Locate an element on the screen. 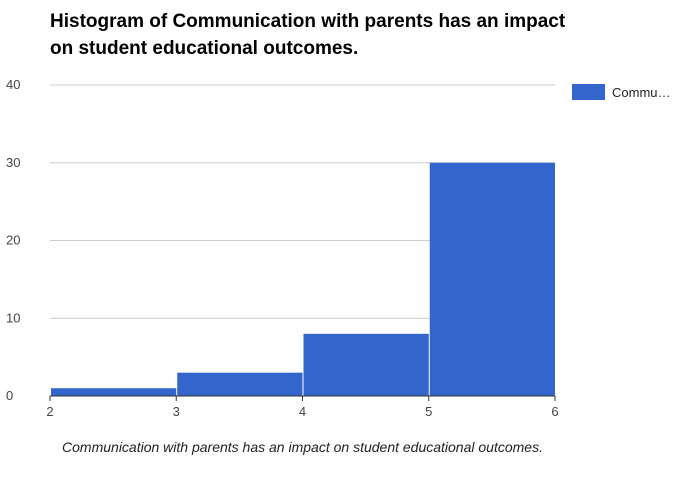 This screenshot has width=688, height=477. y-tick-label: 20 is located at coordinates (13, 240).